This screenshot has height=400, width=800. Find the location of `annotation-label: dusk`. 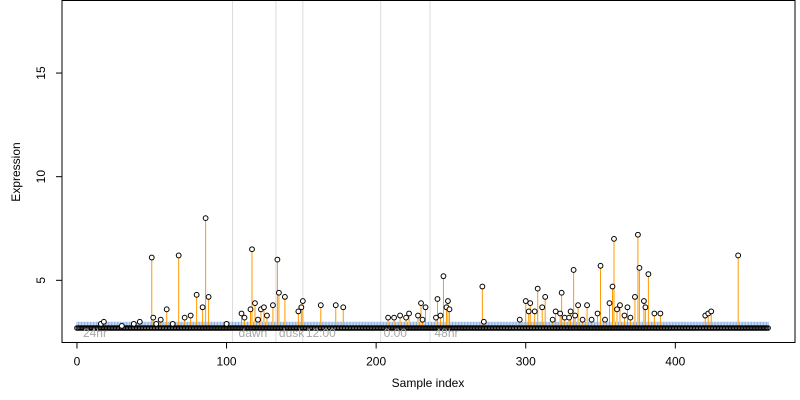

annotation-label: dusk is located at coordinates (292, 333).